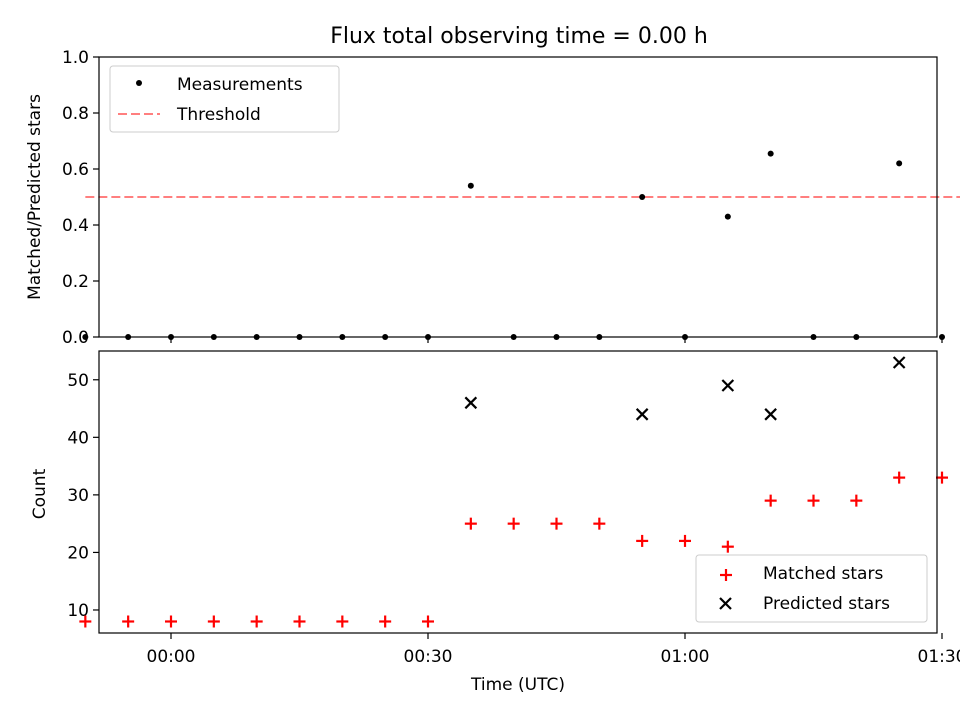 Image resolution: width=960 pixels, height=720 pixels. Describe the element at coordinates (75, 114) in the screenshot. I see `top-y-tick-label: 0.8` at that location.